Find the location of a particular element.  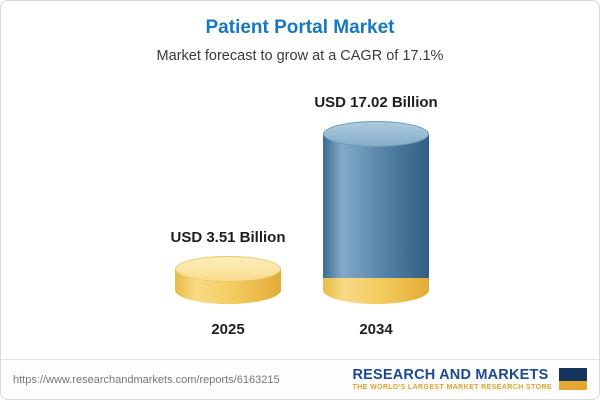

bar-group-2034: USD 17.02 Billion 2034 is located at coordinates (376, 215).